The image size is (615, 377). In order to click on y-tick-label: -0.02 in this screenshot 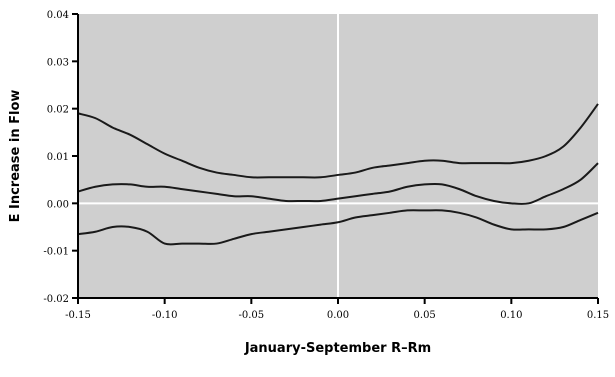, I will do `click(56, 299)`.